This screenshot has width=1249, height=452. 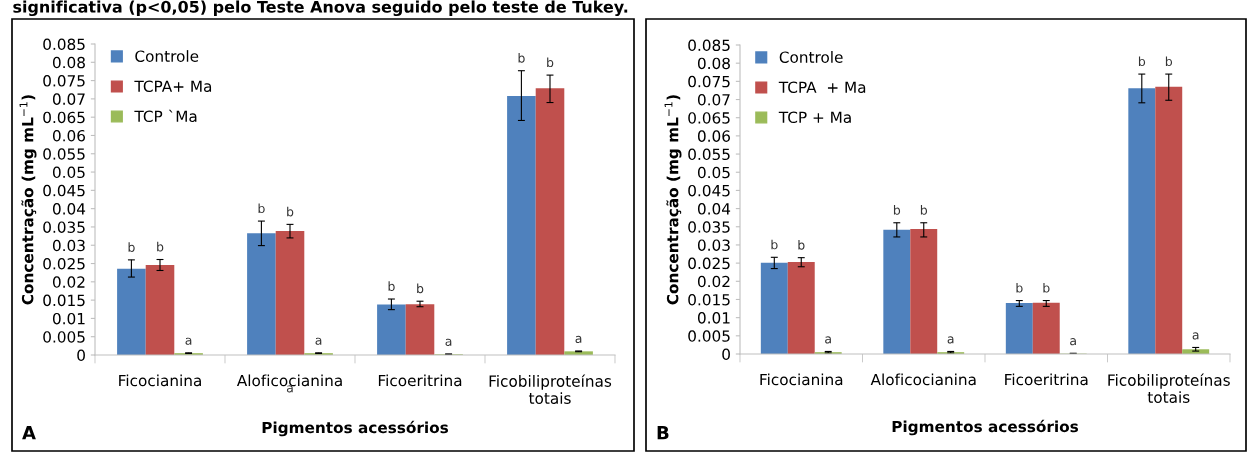 What do you see at coordinates (289, 389) in the screenshot?
I see `text: a` at bounding box center [289, 389].